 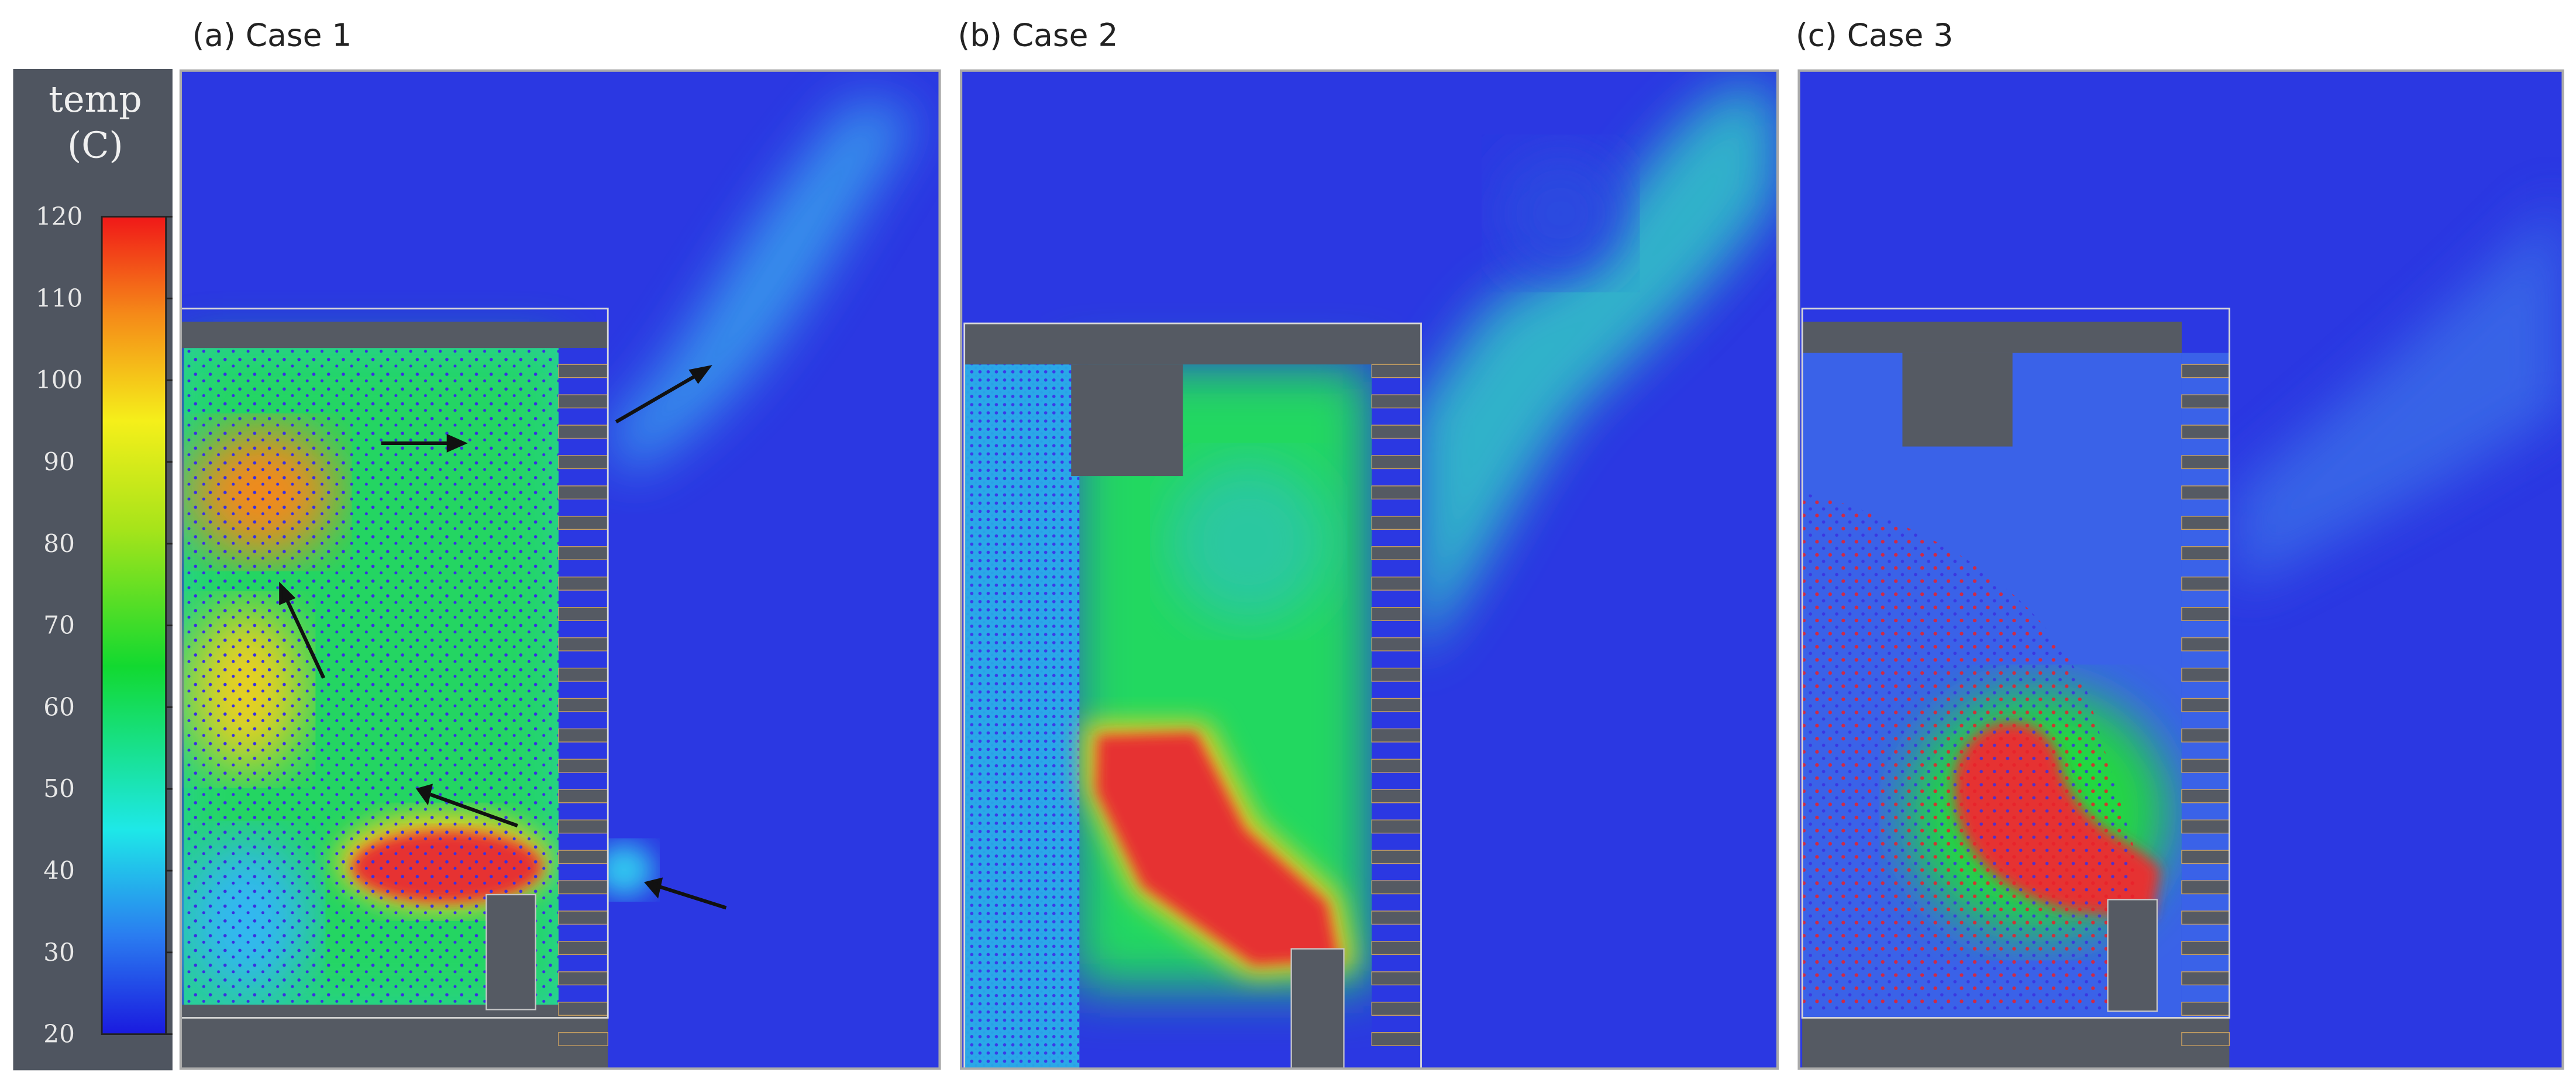 I want to click on colorbar-tick-label: 90, so click(x=59, y=461).